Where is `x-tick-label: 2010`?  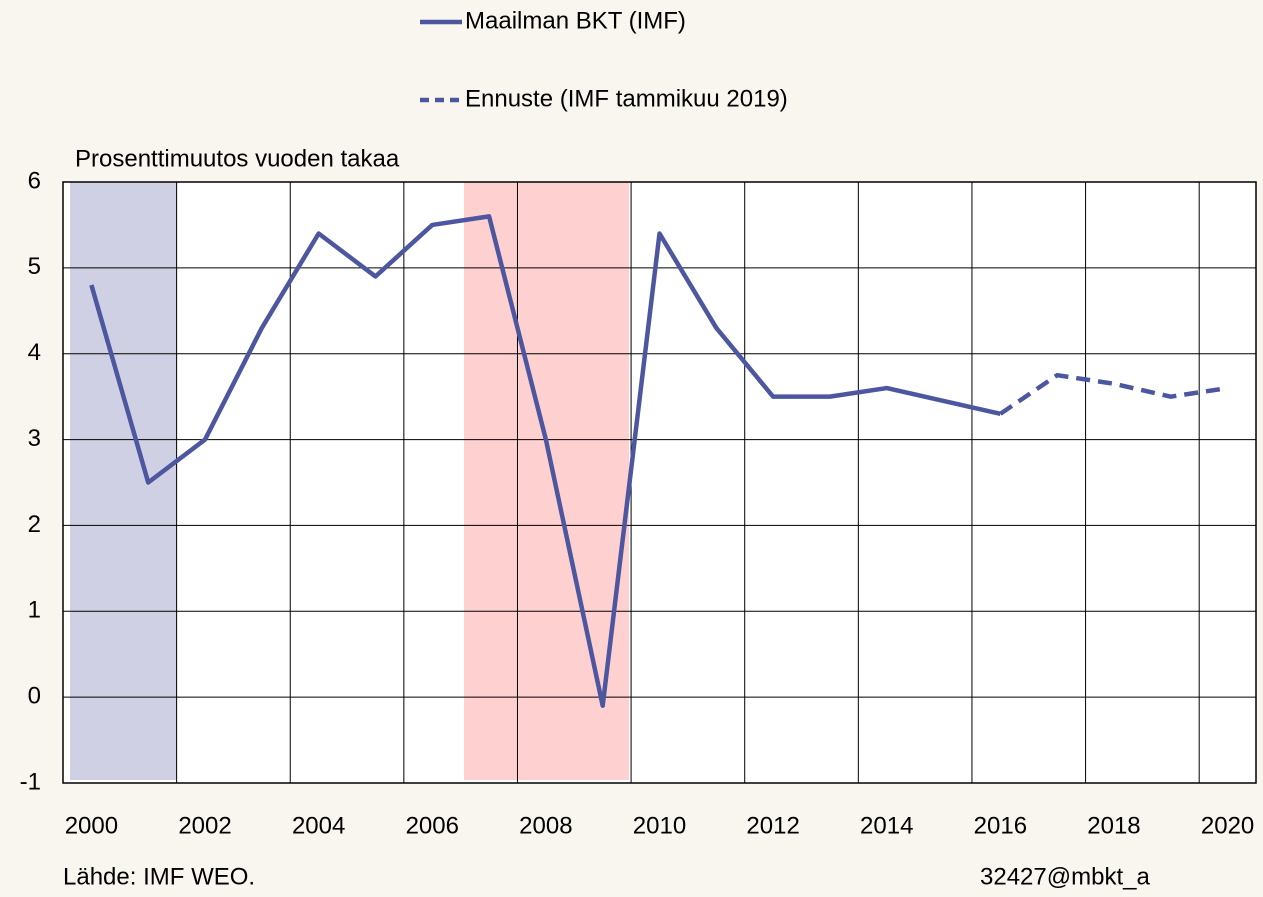 x-tick-label: 2010 is located at coordinates (659, 825).